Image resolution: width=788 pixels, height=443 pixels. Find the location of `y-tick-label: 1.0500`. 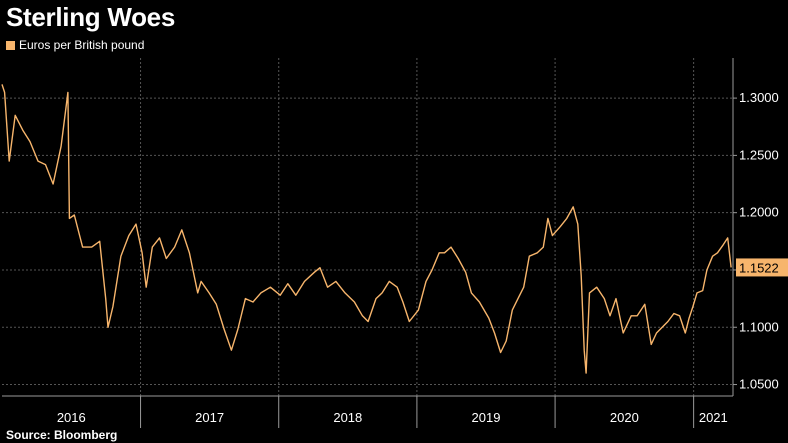

y-tick-label: 1.0500 is located at coordinates (759, 384).